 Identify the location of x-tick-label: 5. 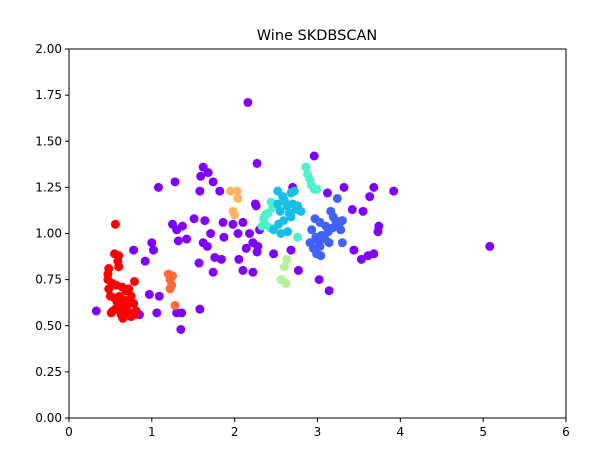
(483, 432).